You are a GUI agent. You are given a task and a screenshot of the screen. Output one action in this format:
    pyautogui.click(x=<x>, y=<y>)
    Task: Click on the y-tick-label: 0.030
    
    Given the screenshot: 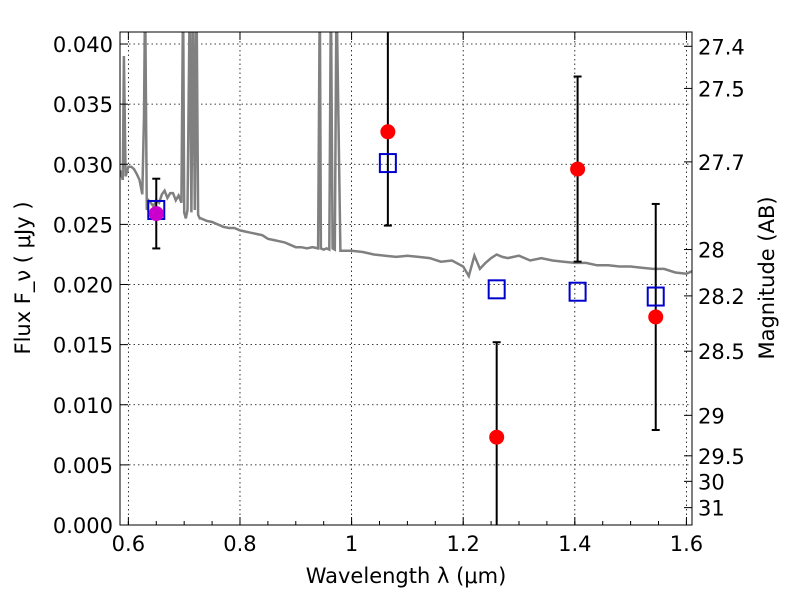 What is the action you would take?
    pyautogui.click(x=83, y=165)
    